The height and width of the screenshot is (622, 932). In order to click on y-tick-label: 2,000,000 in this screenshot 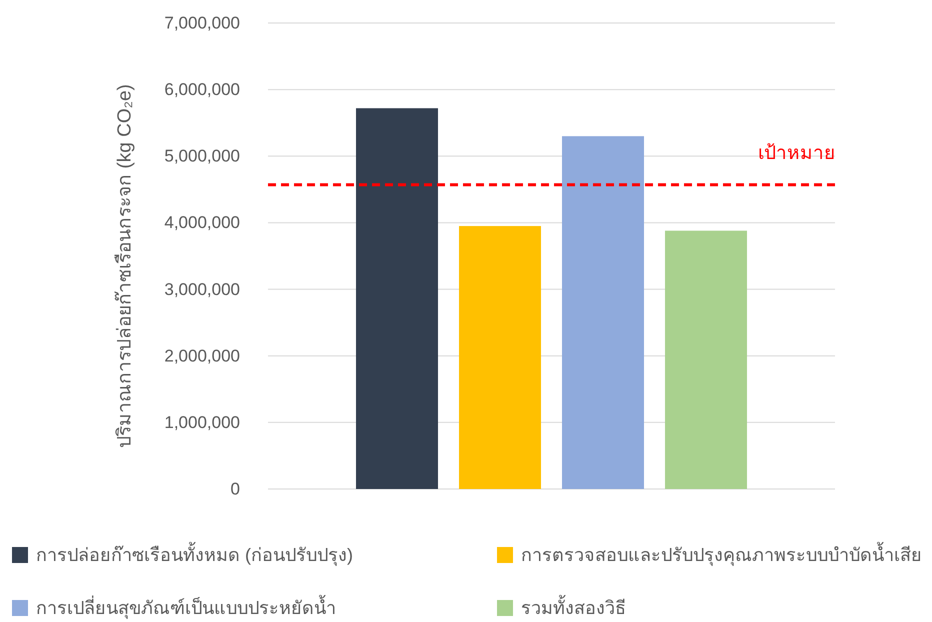, I will do `click(202, 356)`.